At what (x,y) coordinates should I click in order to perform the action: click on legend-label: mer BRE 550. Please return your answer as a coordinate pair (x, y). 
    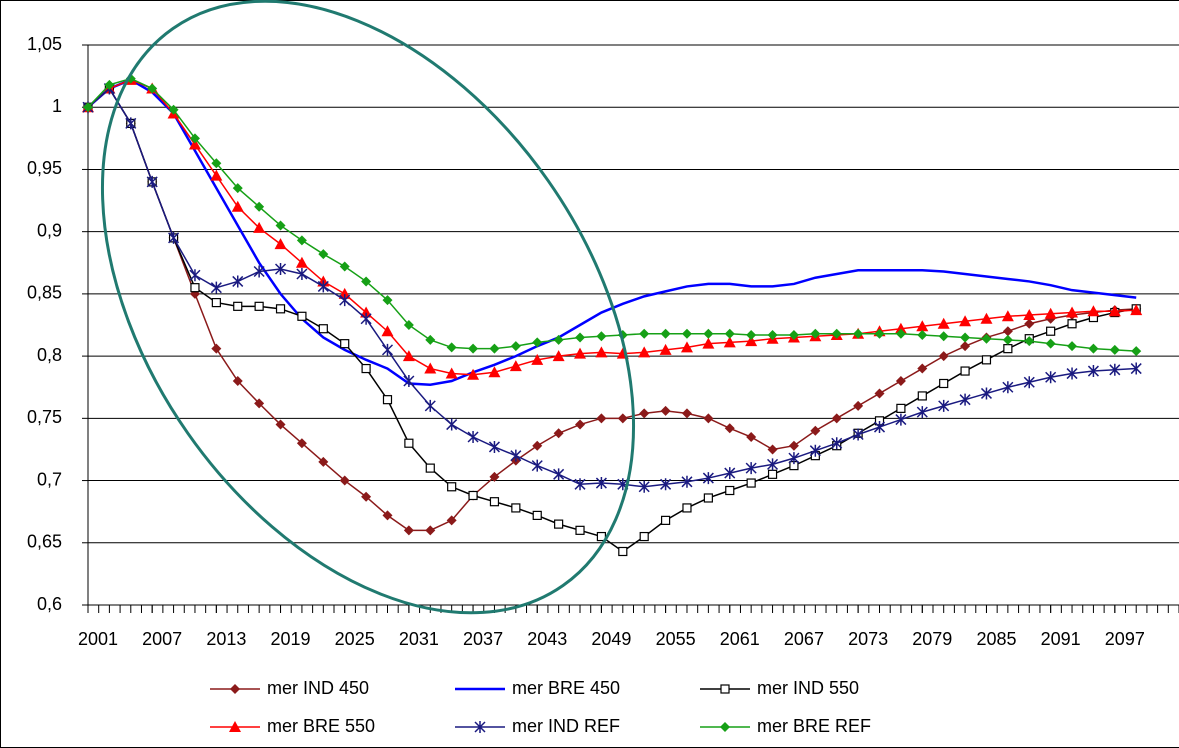
    Looking at the image, I should click on (321, 726).